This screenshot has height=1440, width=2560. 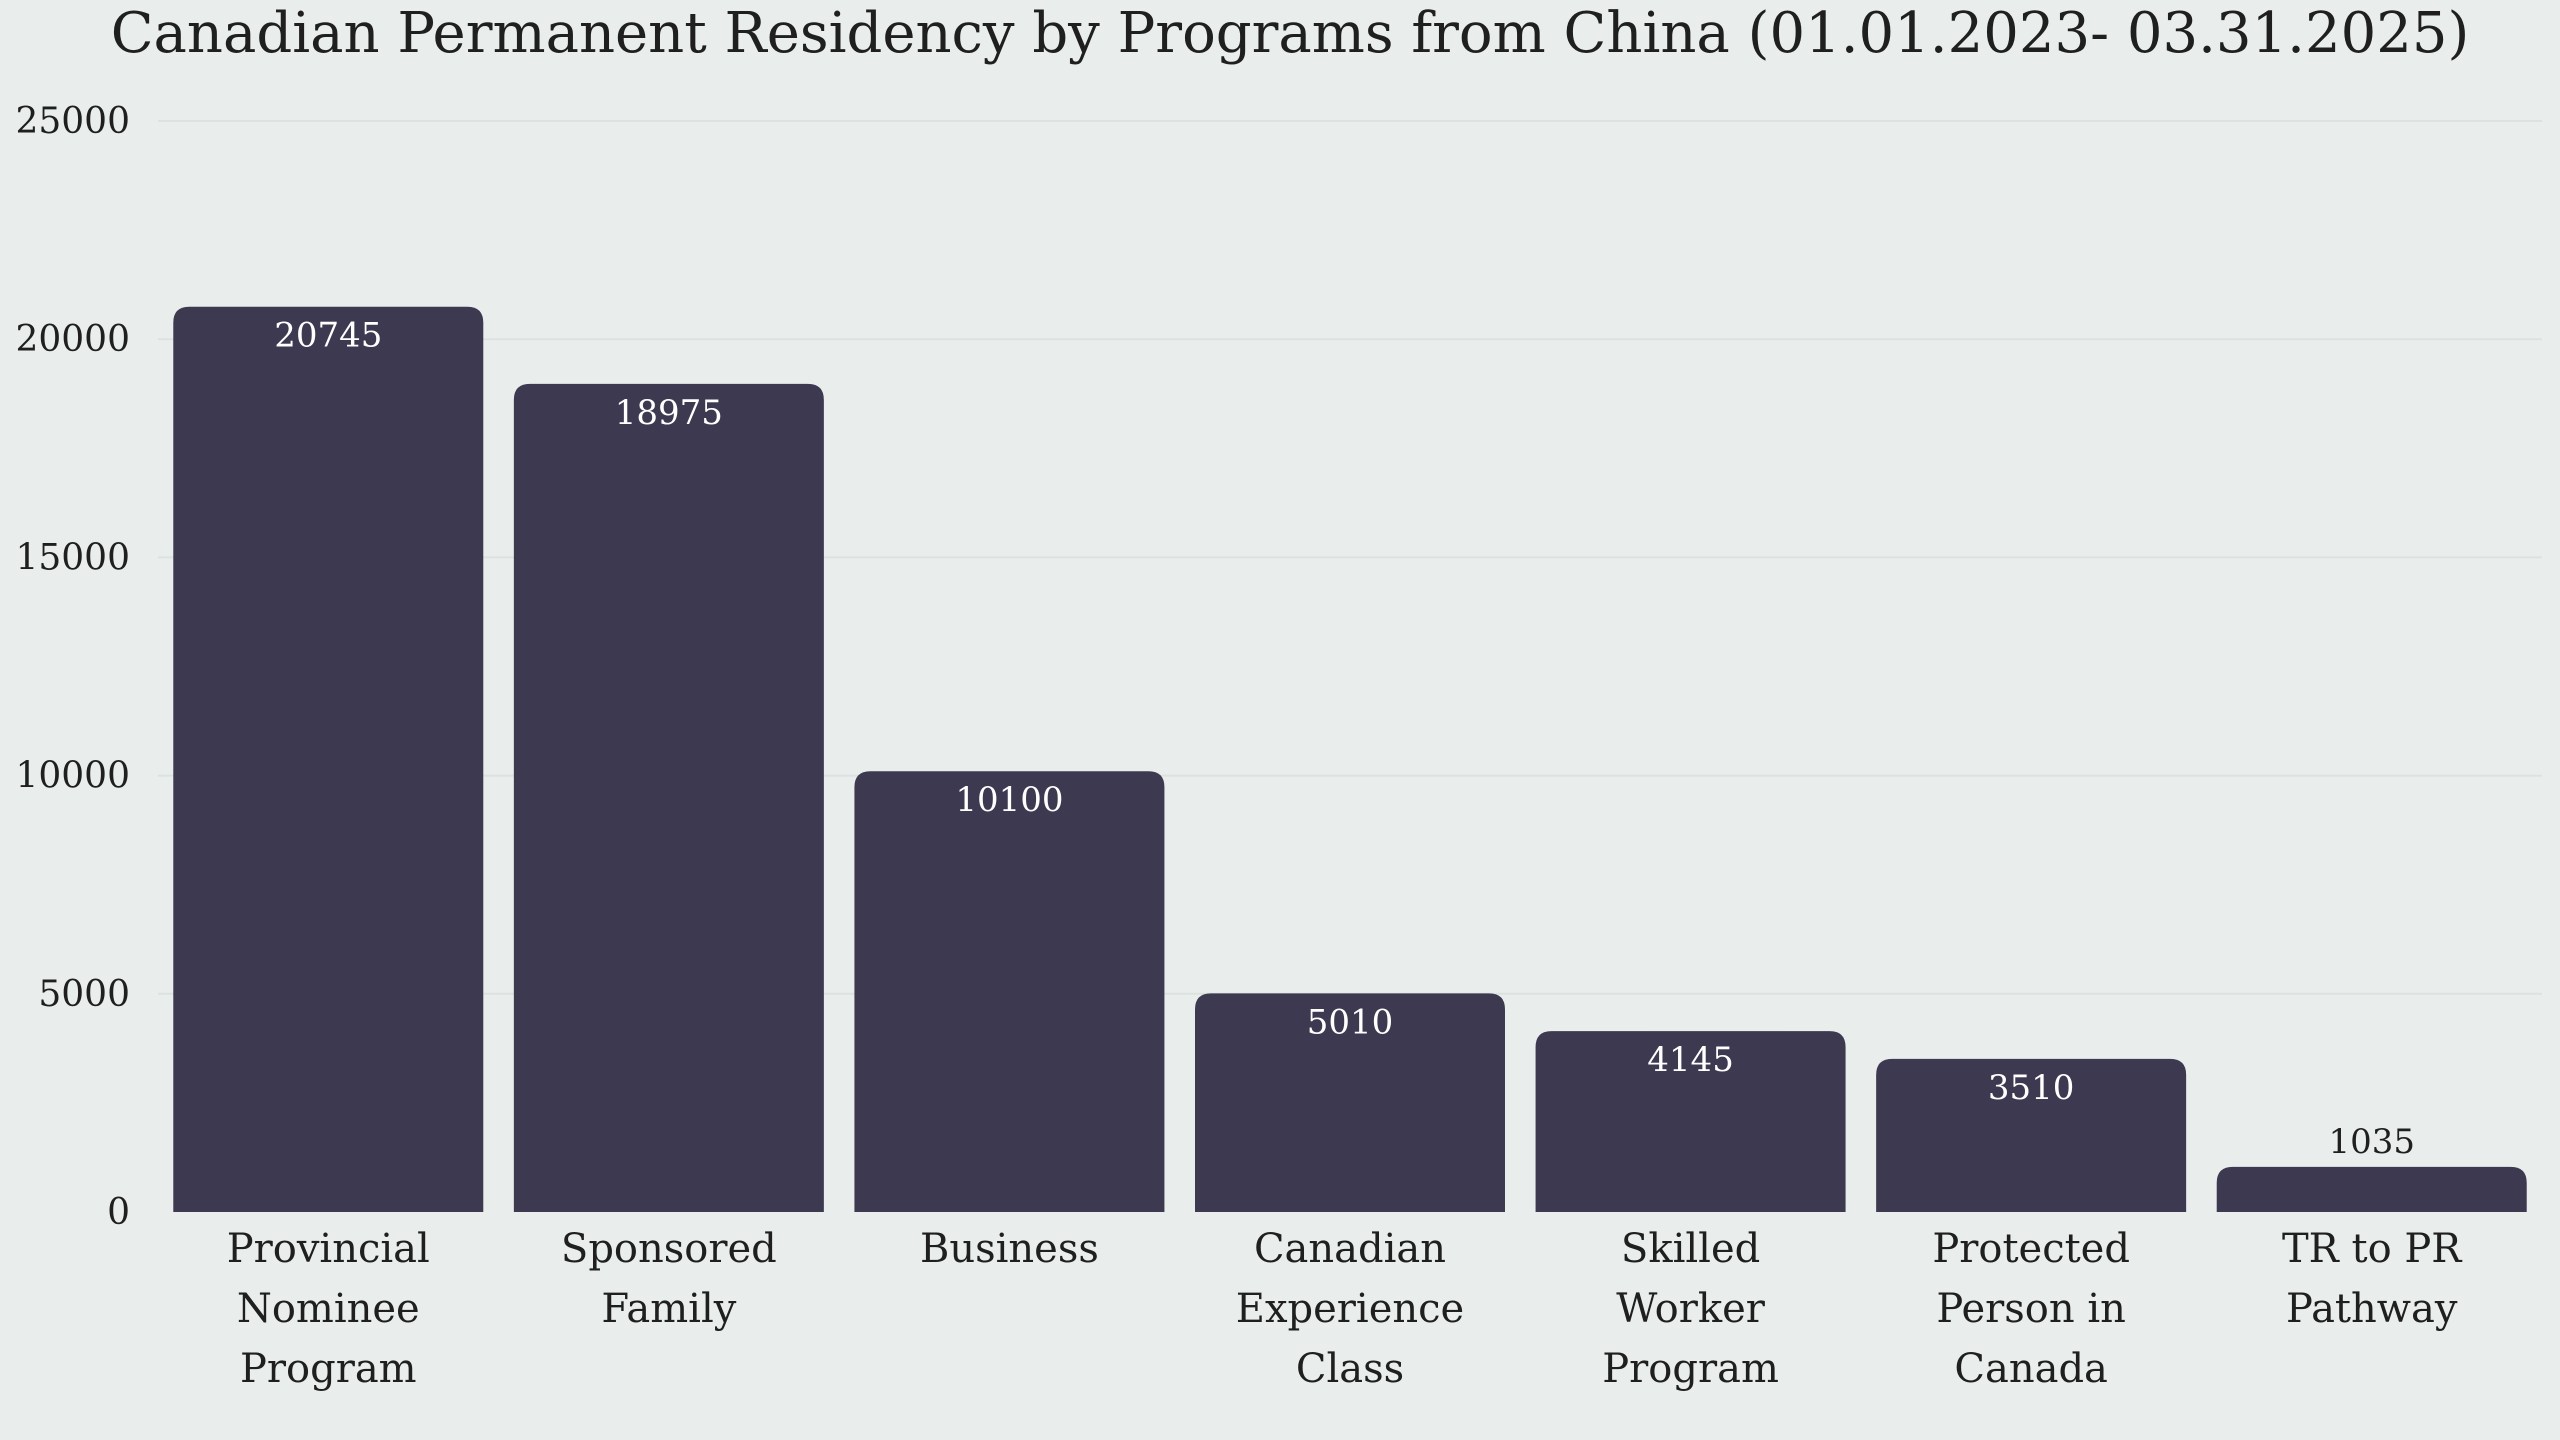 I want to click on x-tick-label-line: Nominee, so click(x=328, y=1309).